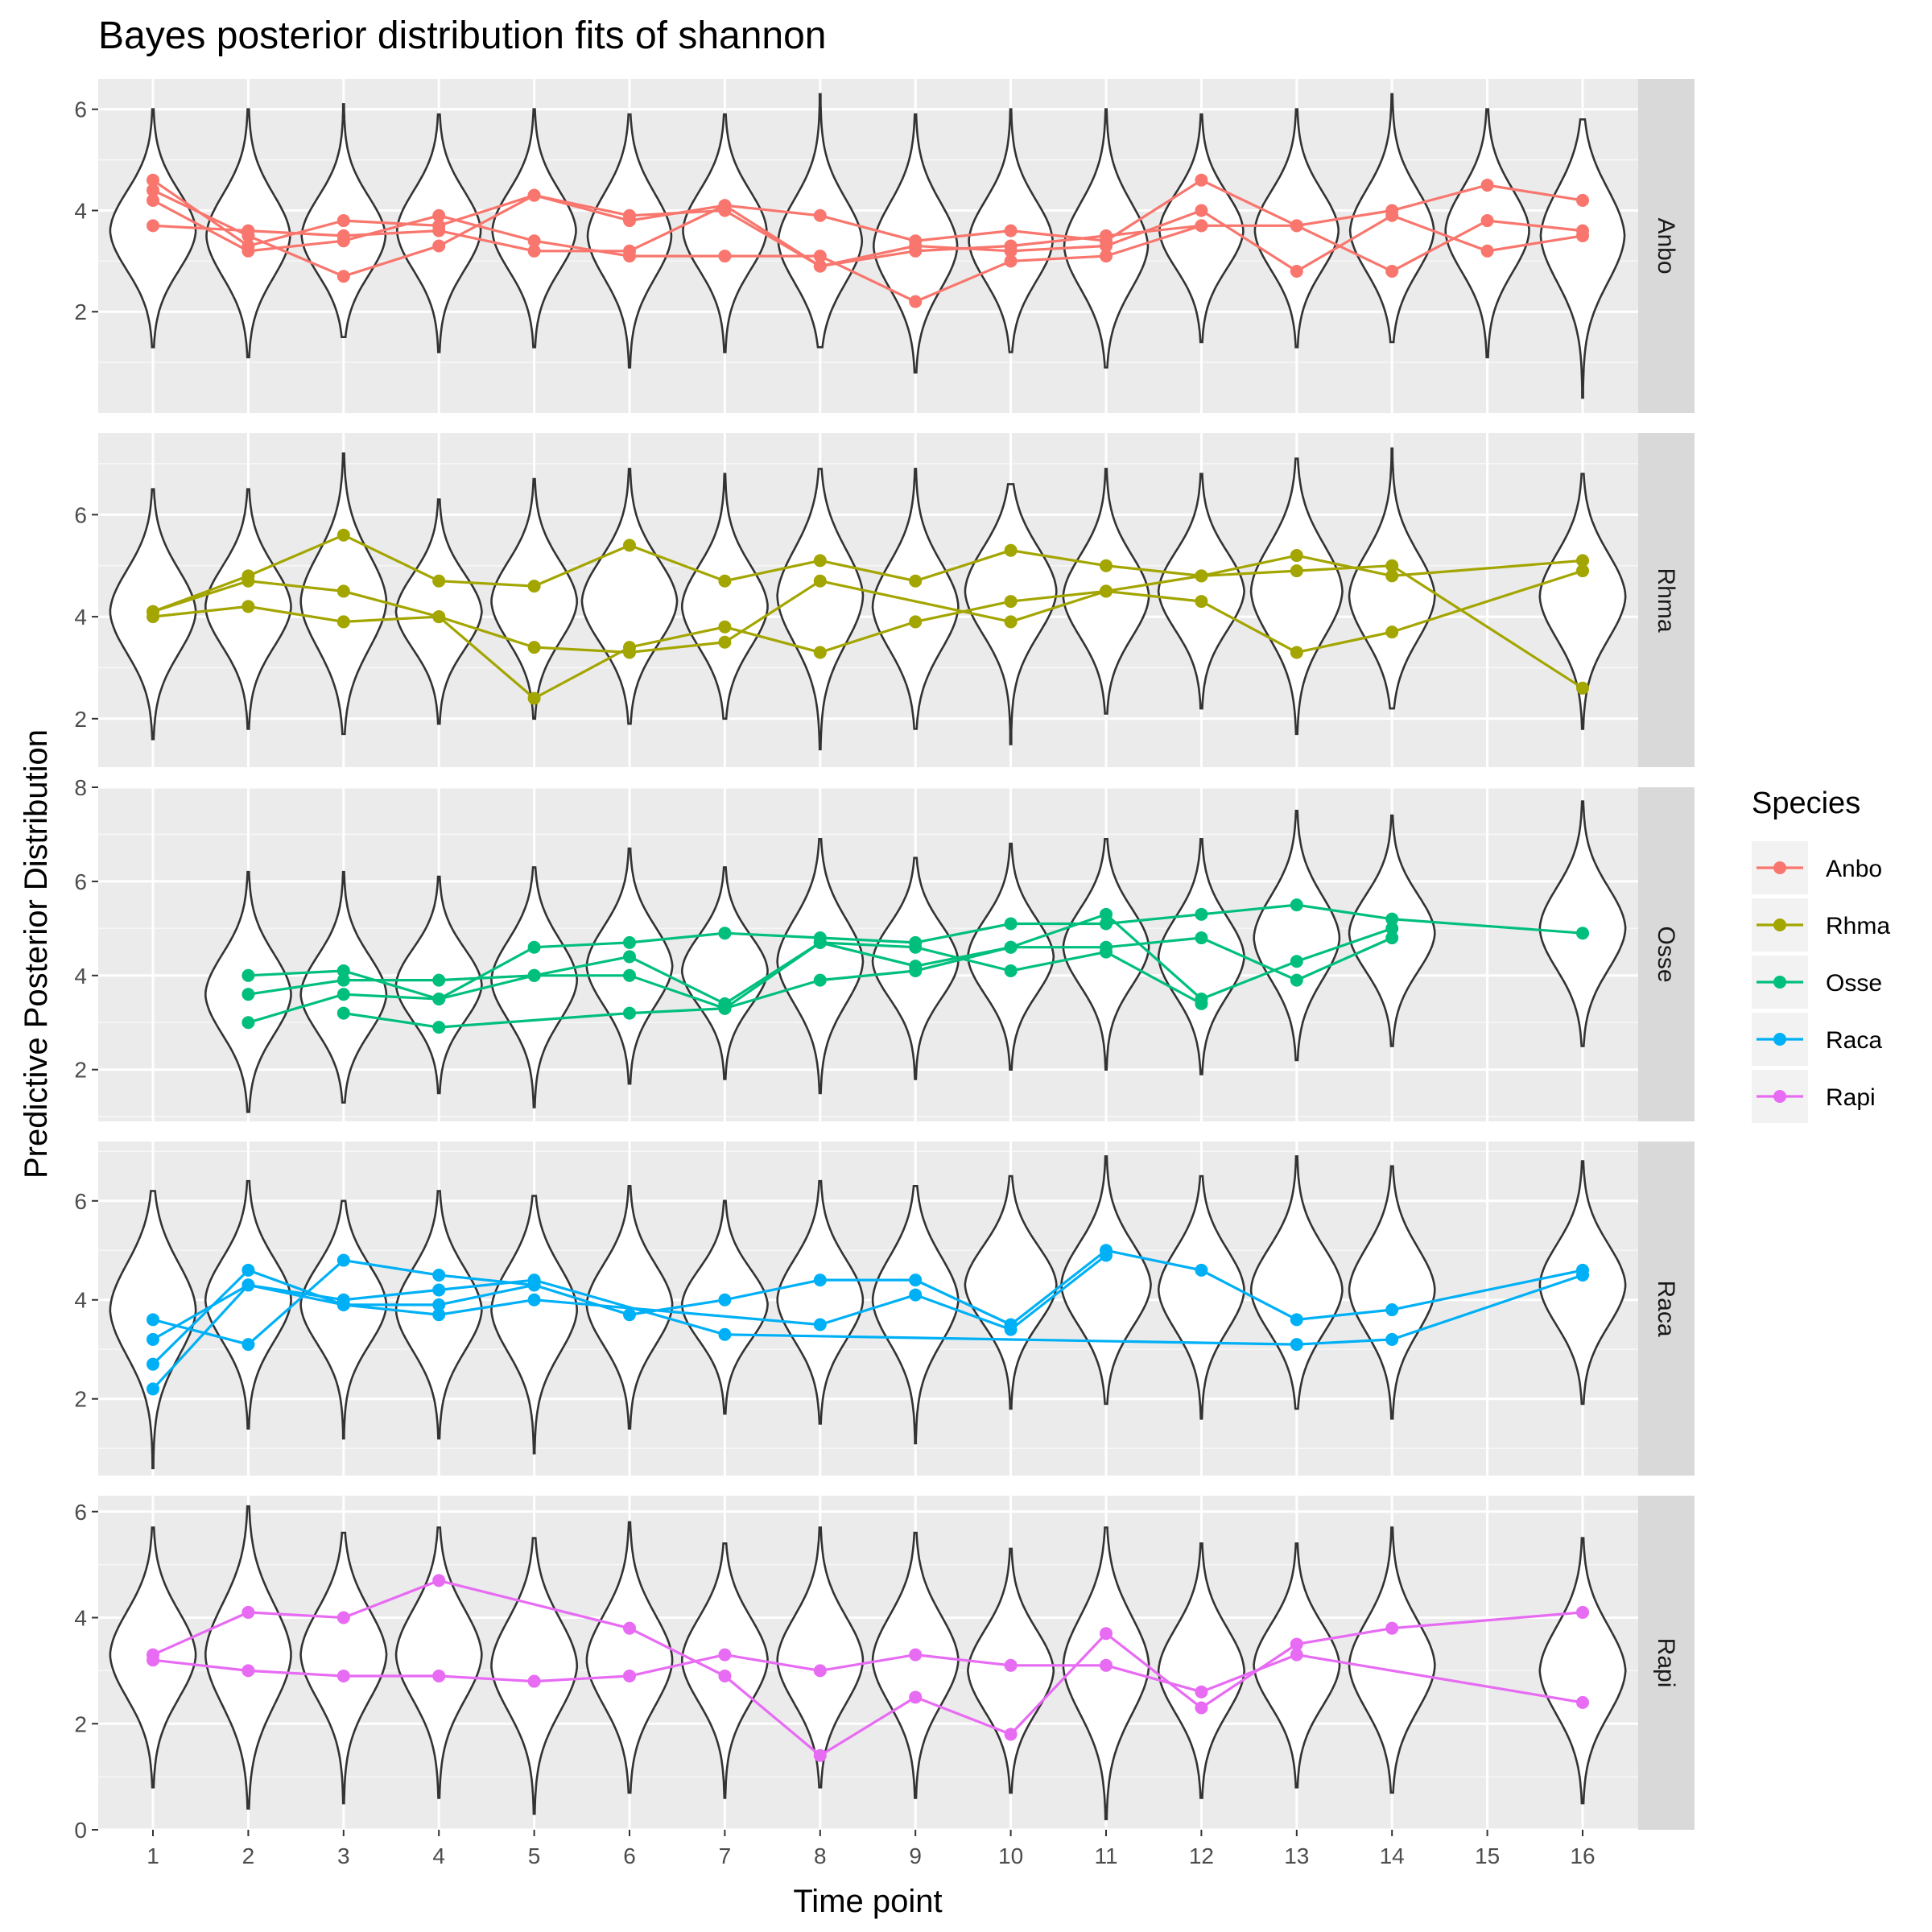  What do you see at coordinates (1105, 1855) in the screenshot?
I see `x-tick-label: 11` at bounding box center [1105, 1855].